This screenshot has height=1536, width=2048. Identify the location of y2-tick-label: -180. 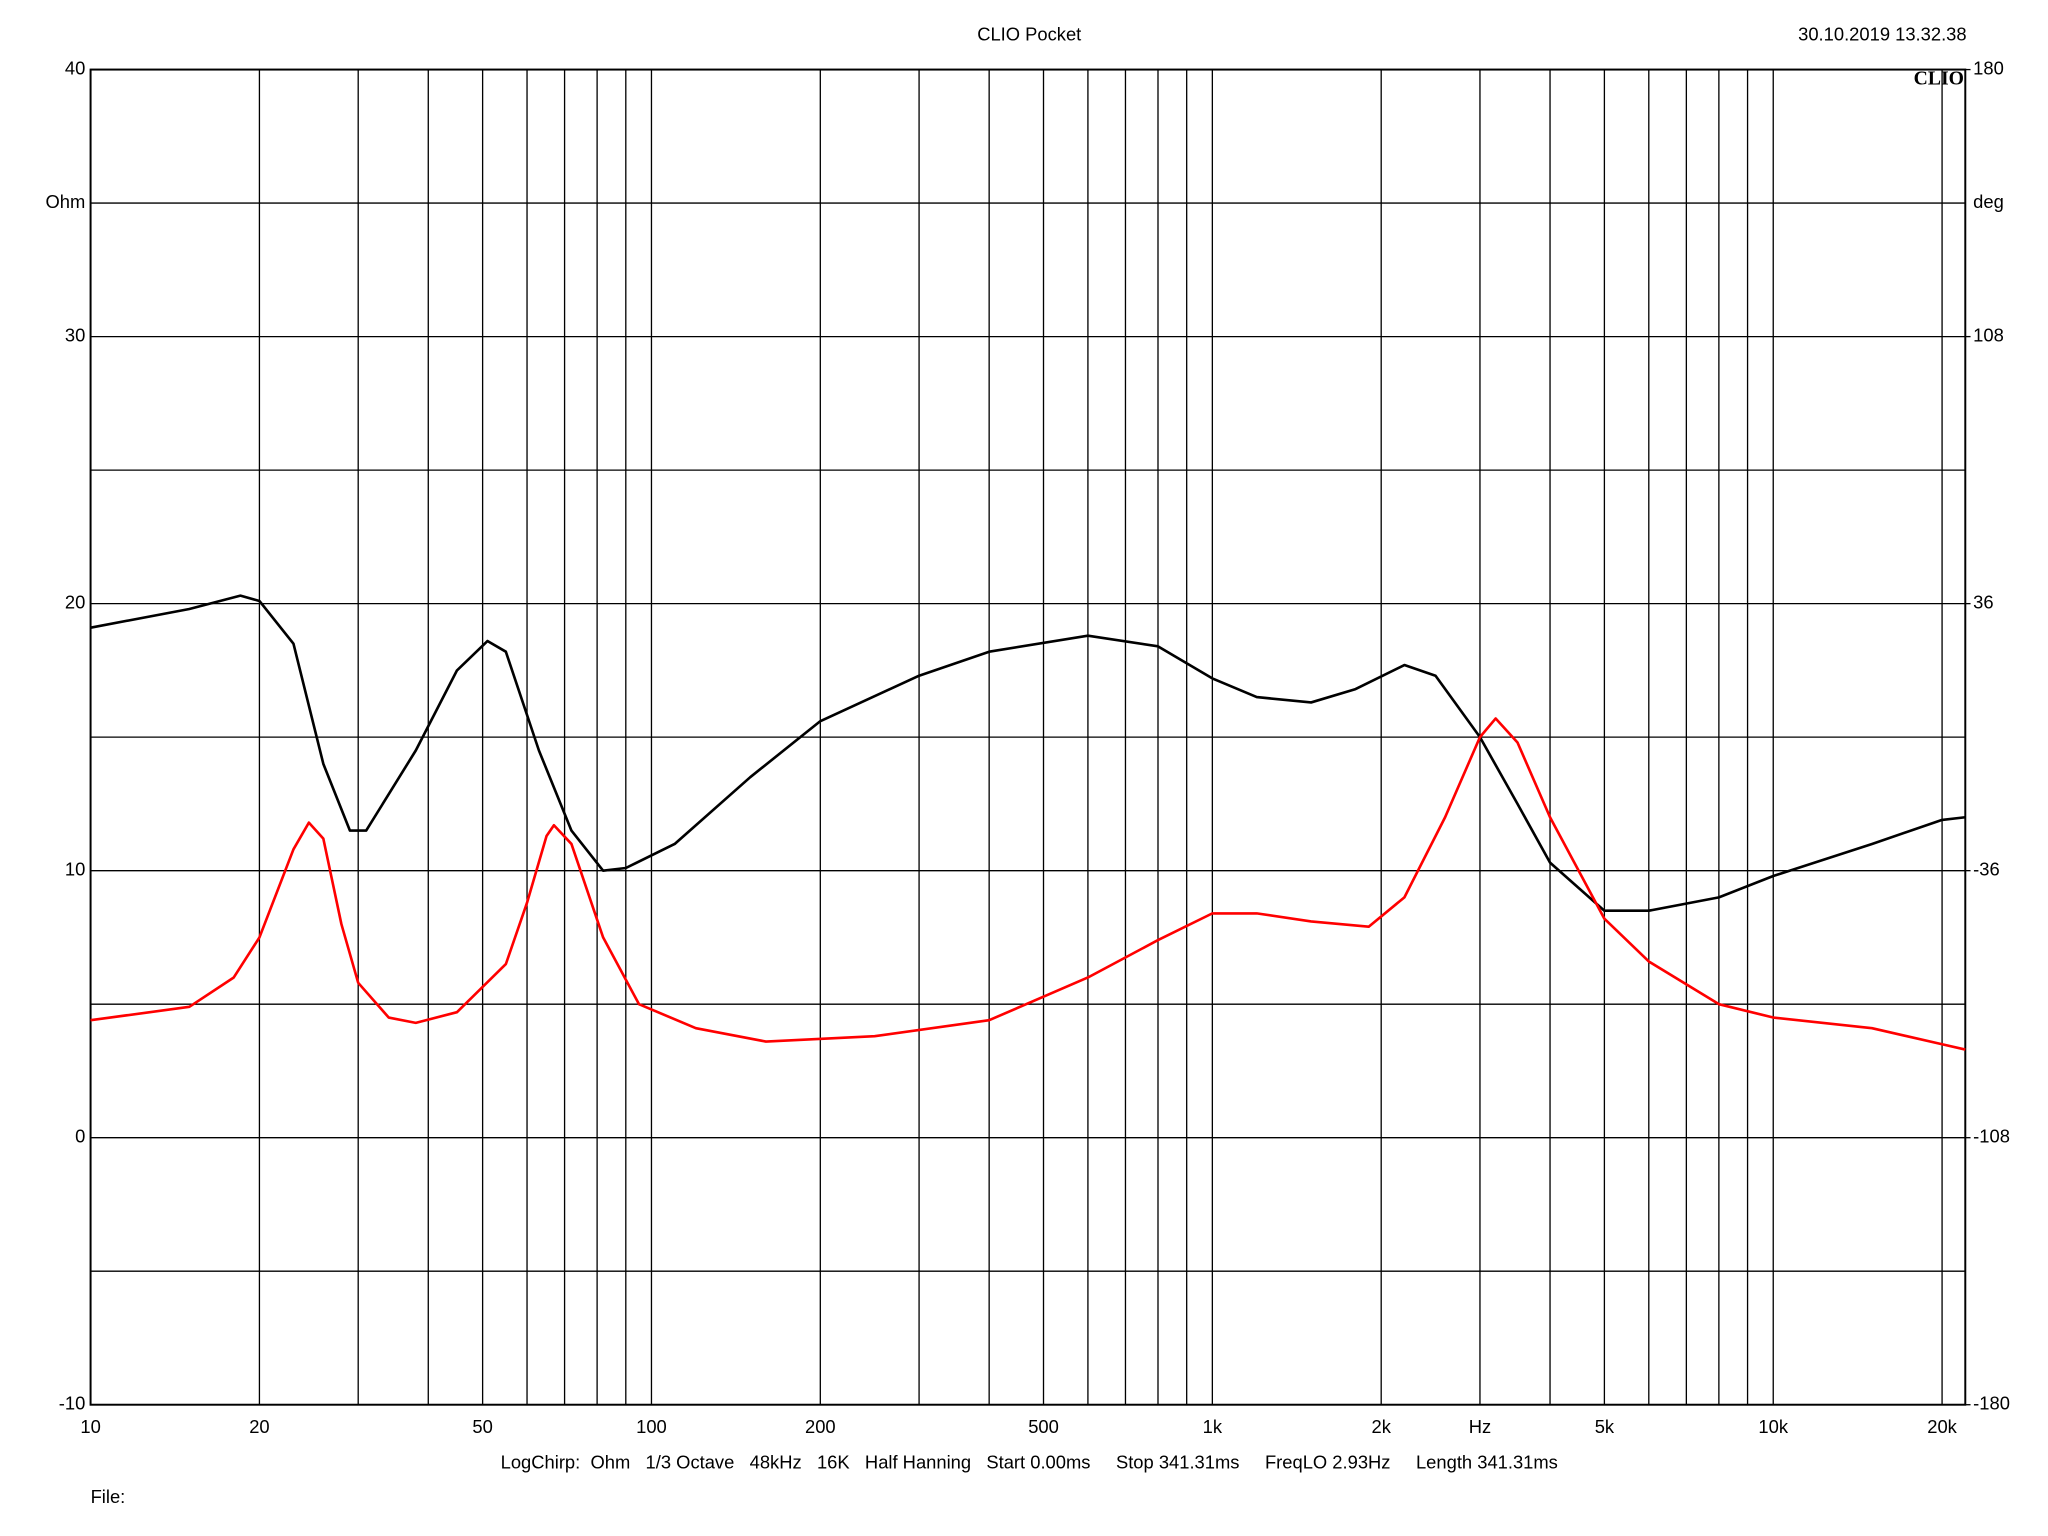
(1991, 1403).